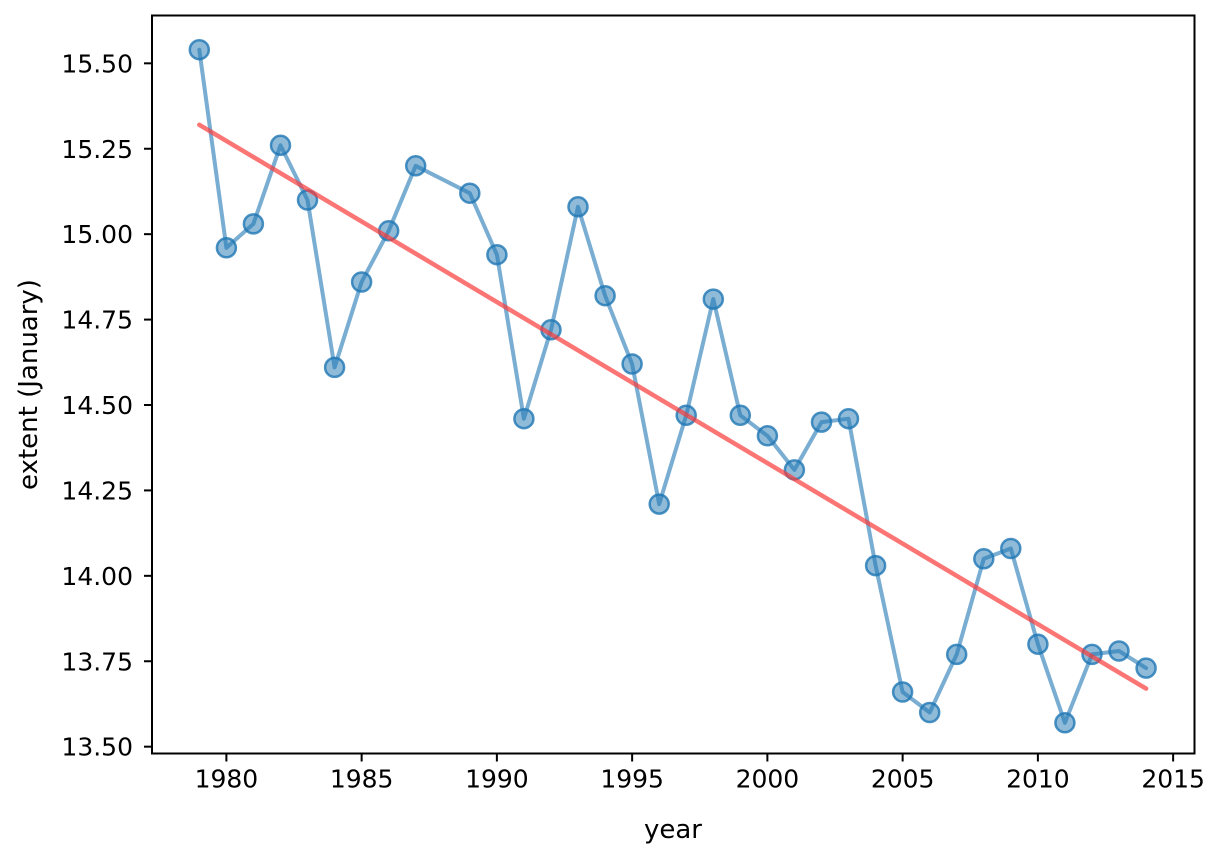 This screenshot has width=1225, height=858. Describe the element at coordinates (97, 149) in the screenshot. I see `y-tick-label: 15.25` at that location.